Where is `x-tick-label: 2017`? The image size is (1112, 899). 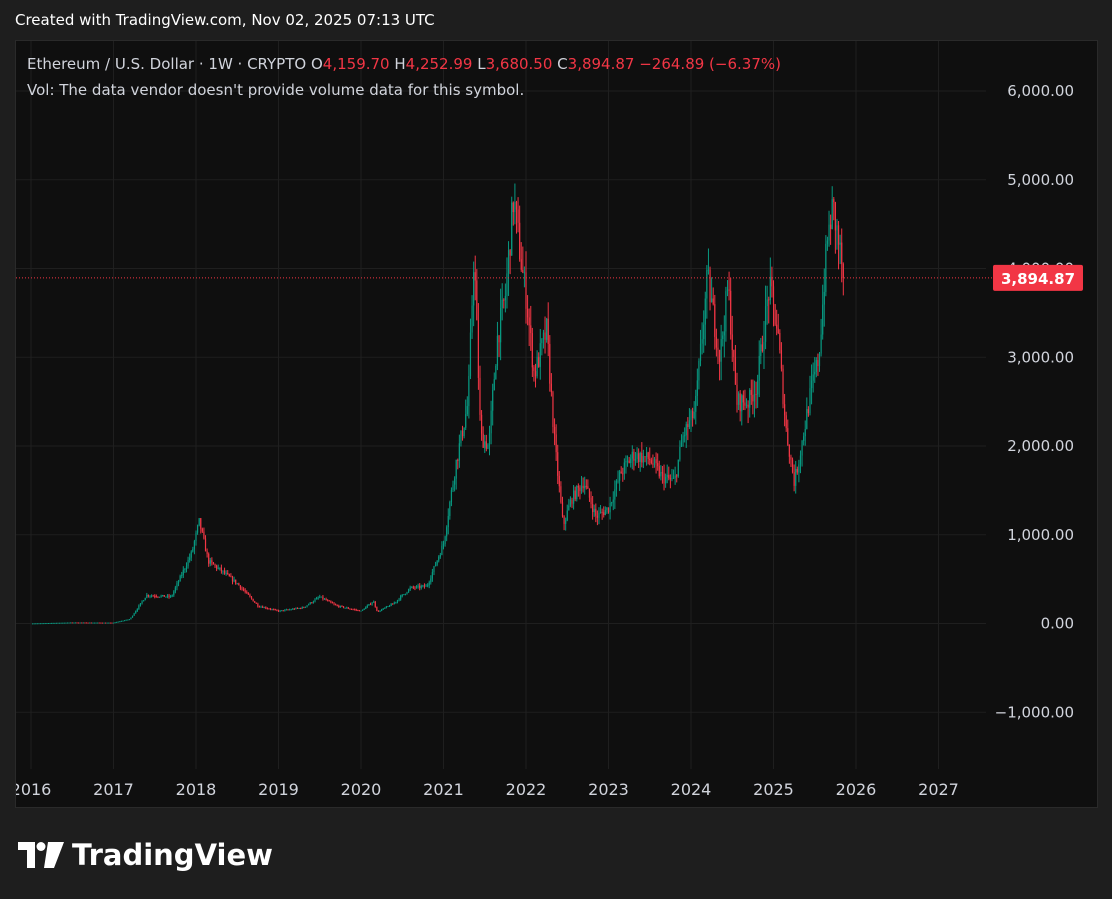 x-tick-label: 2017 is located at coordinates (113, 789).